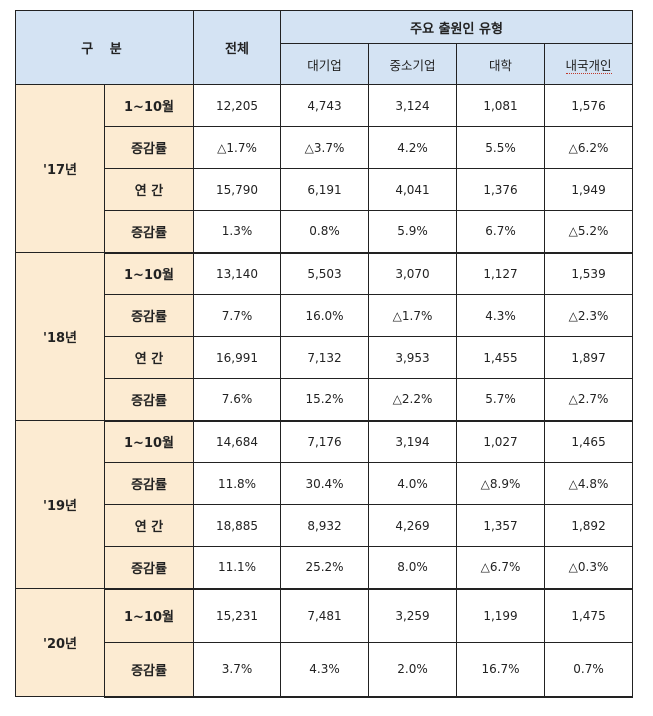 This screenshot has width=653, height=716. I want to click on cell-value: △5.2%, so click(589, 232).